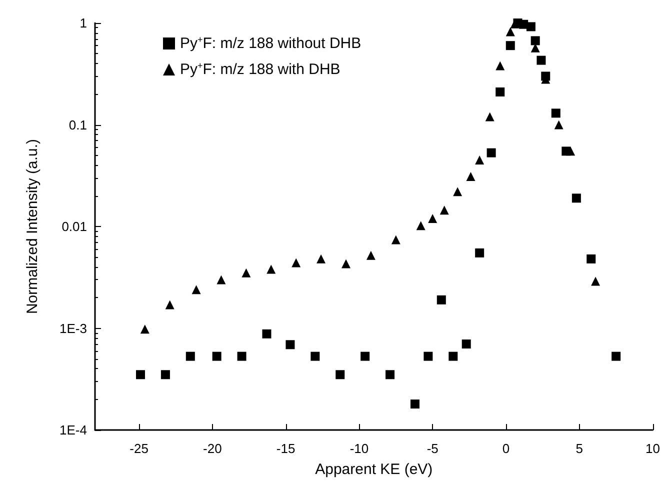 This screenshot has height=494, width=671. What do you see at coordinates (73, 430) in the screenshot?
I see `y-tick-label: 1E-4` at bounding box center [73, 430].